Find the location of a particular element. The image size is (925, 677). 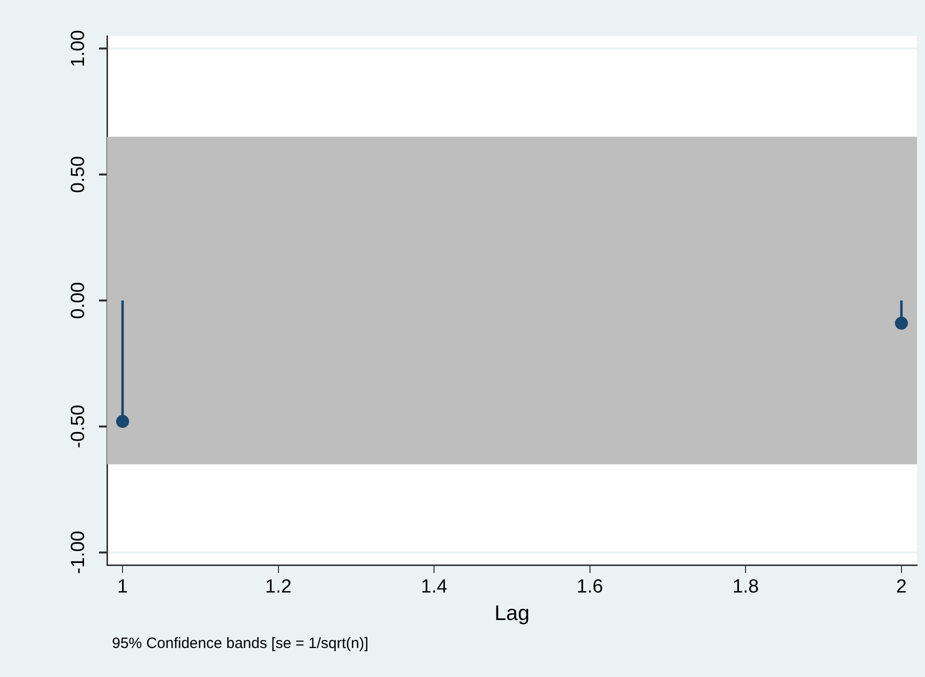

x-tick-label: 1.6 is located at coordinates (590, 587).